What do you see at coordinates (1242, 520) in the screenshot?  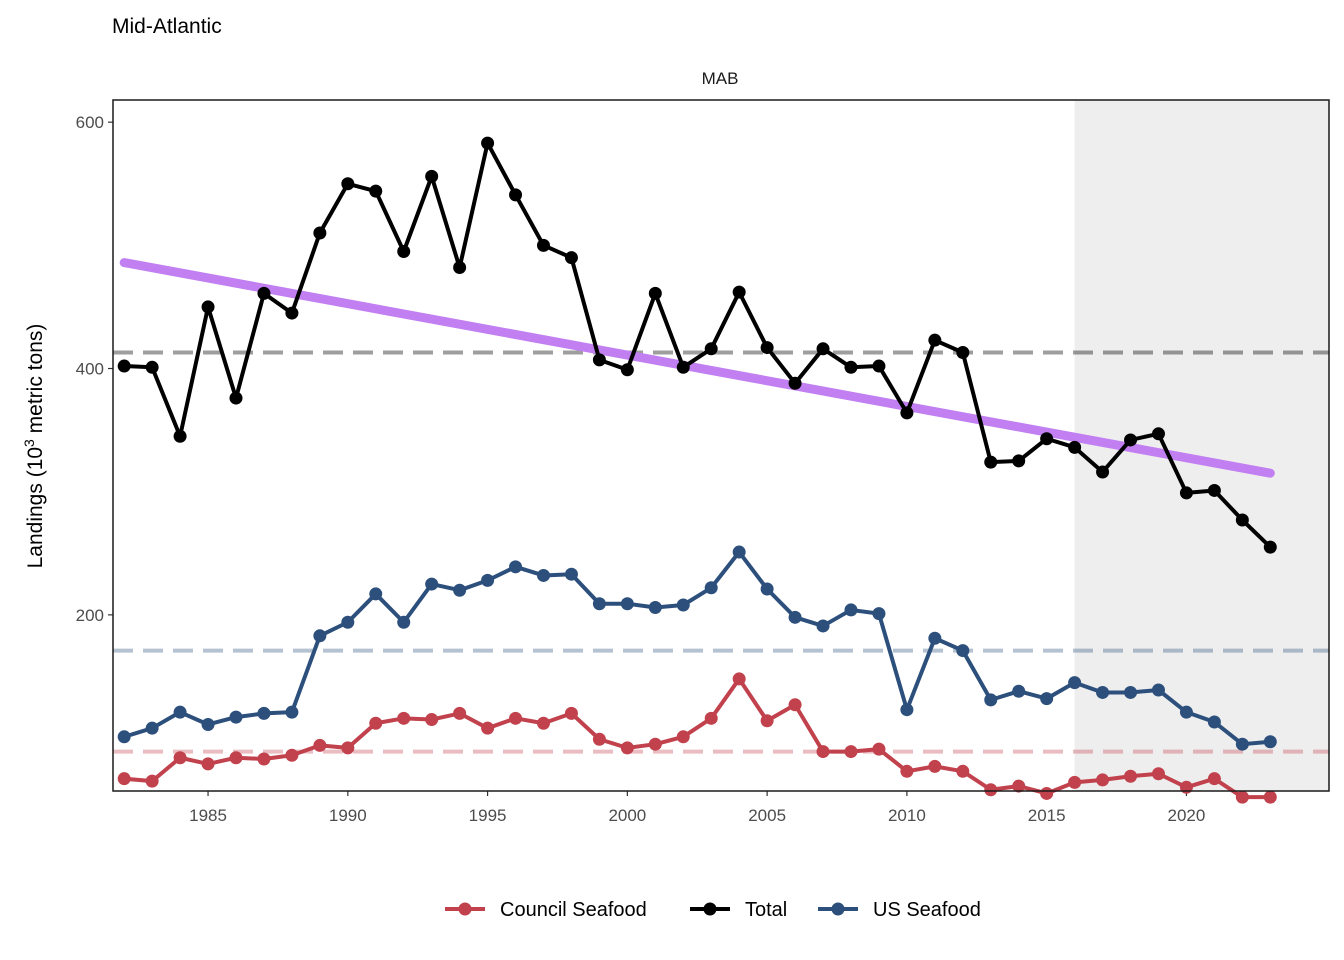 I see `point-total-2022` at bounding box center [1242, 520].